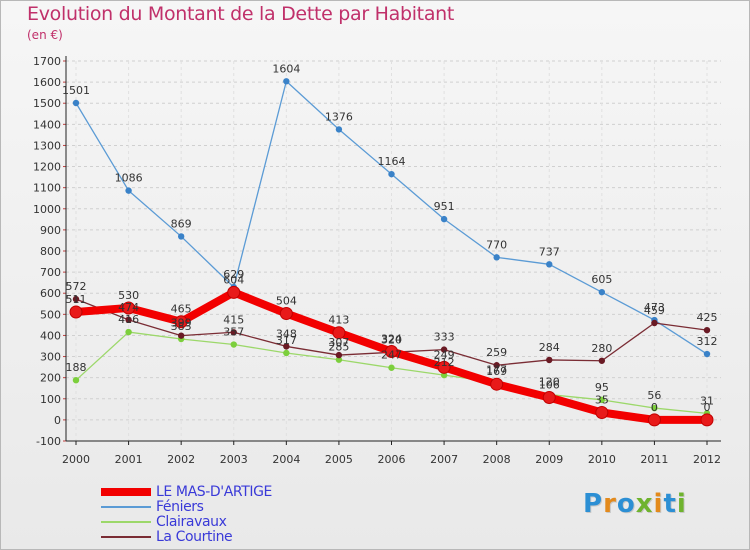 Image resolution: width=750 pixels, height=550 pixels. I want to click on y-tick-label: 400, so click(50, 335).